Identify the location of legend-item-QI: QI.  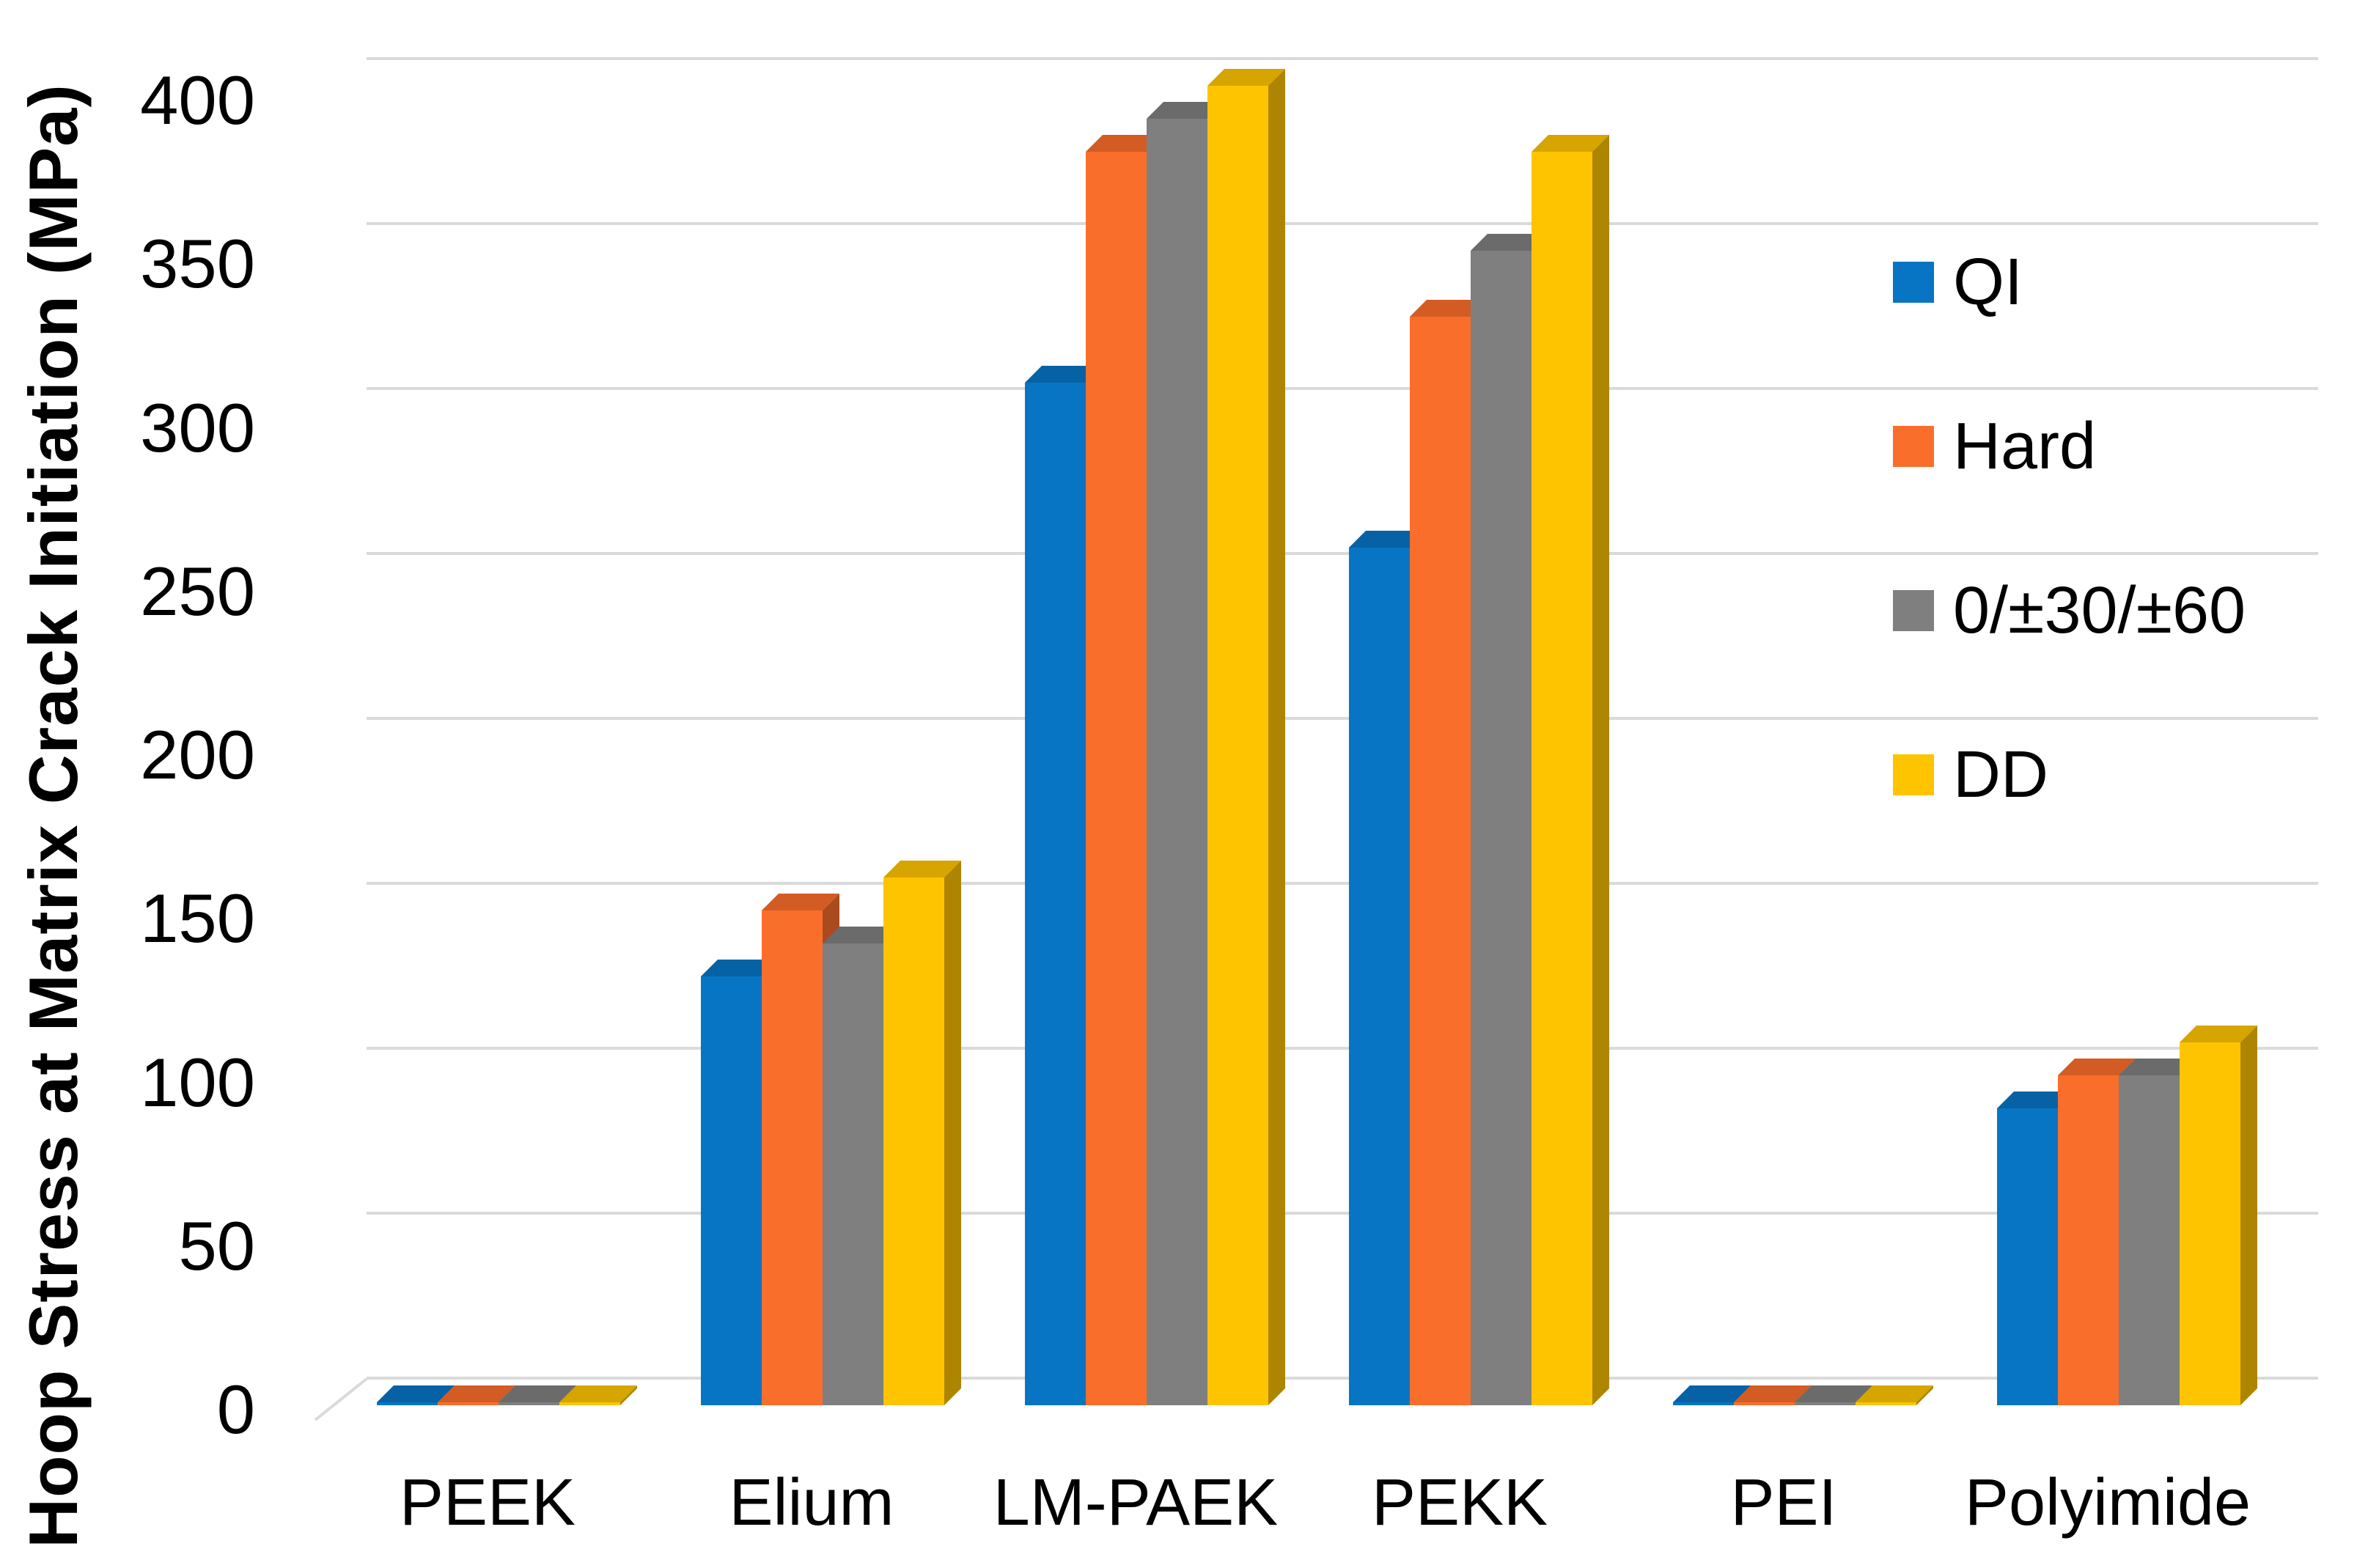
(1958, 282).